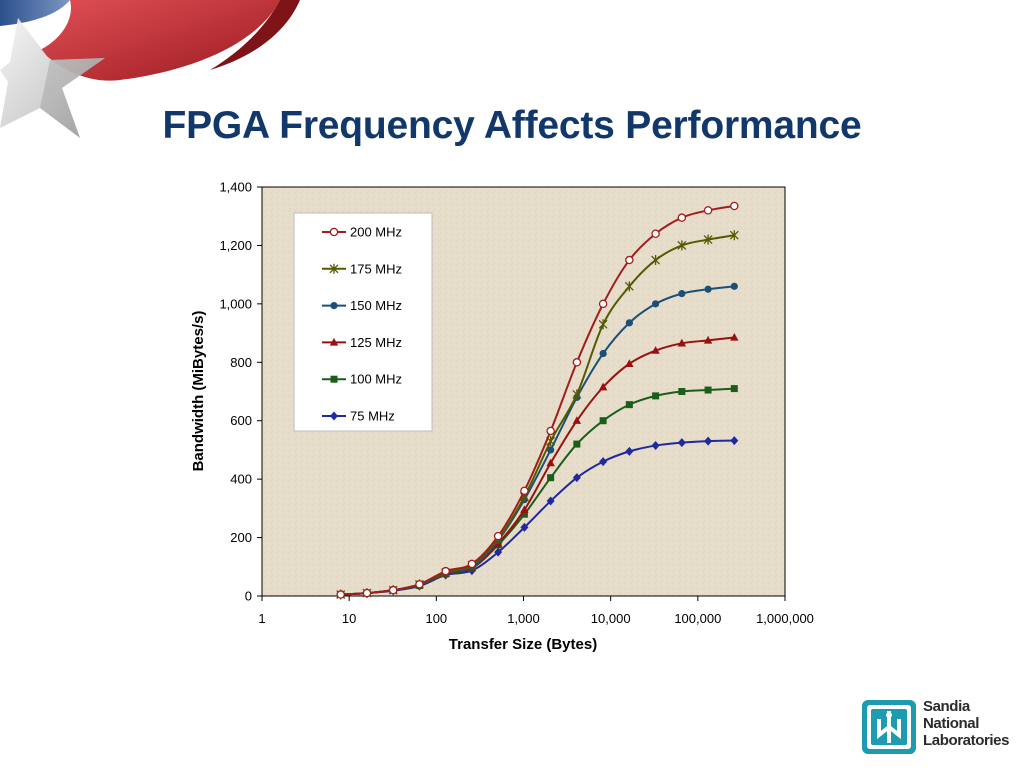 The image size is (1024, 768). Describe the element at coordinates (255, 35) in the screenshot. I see `red-ribbon-tail` at that location.